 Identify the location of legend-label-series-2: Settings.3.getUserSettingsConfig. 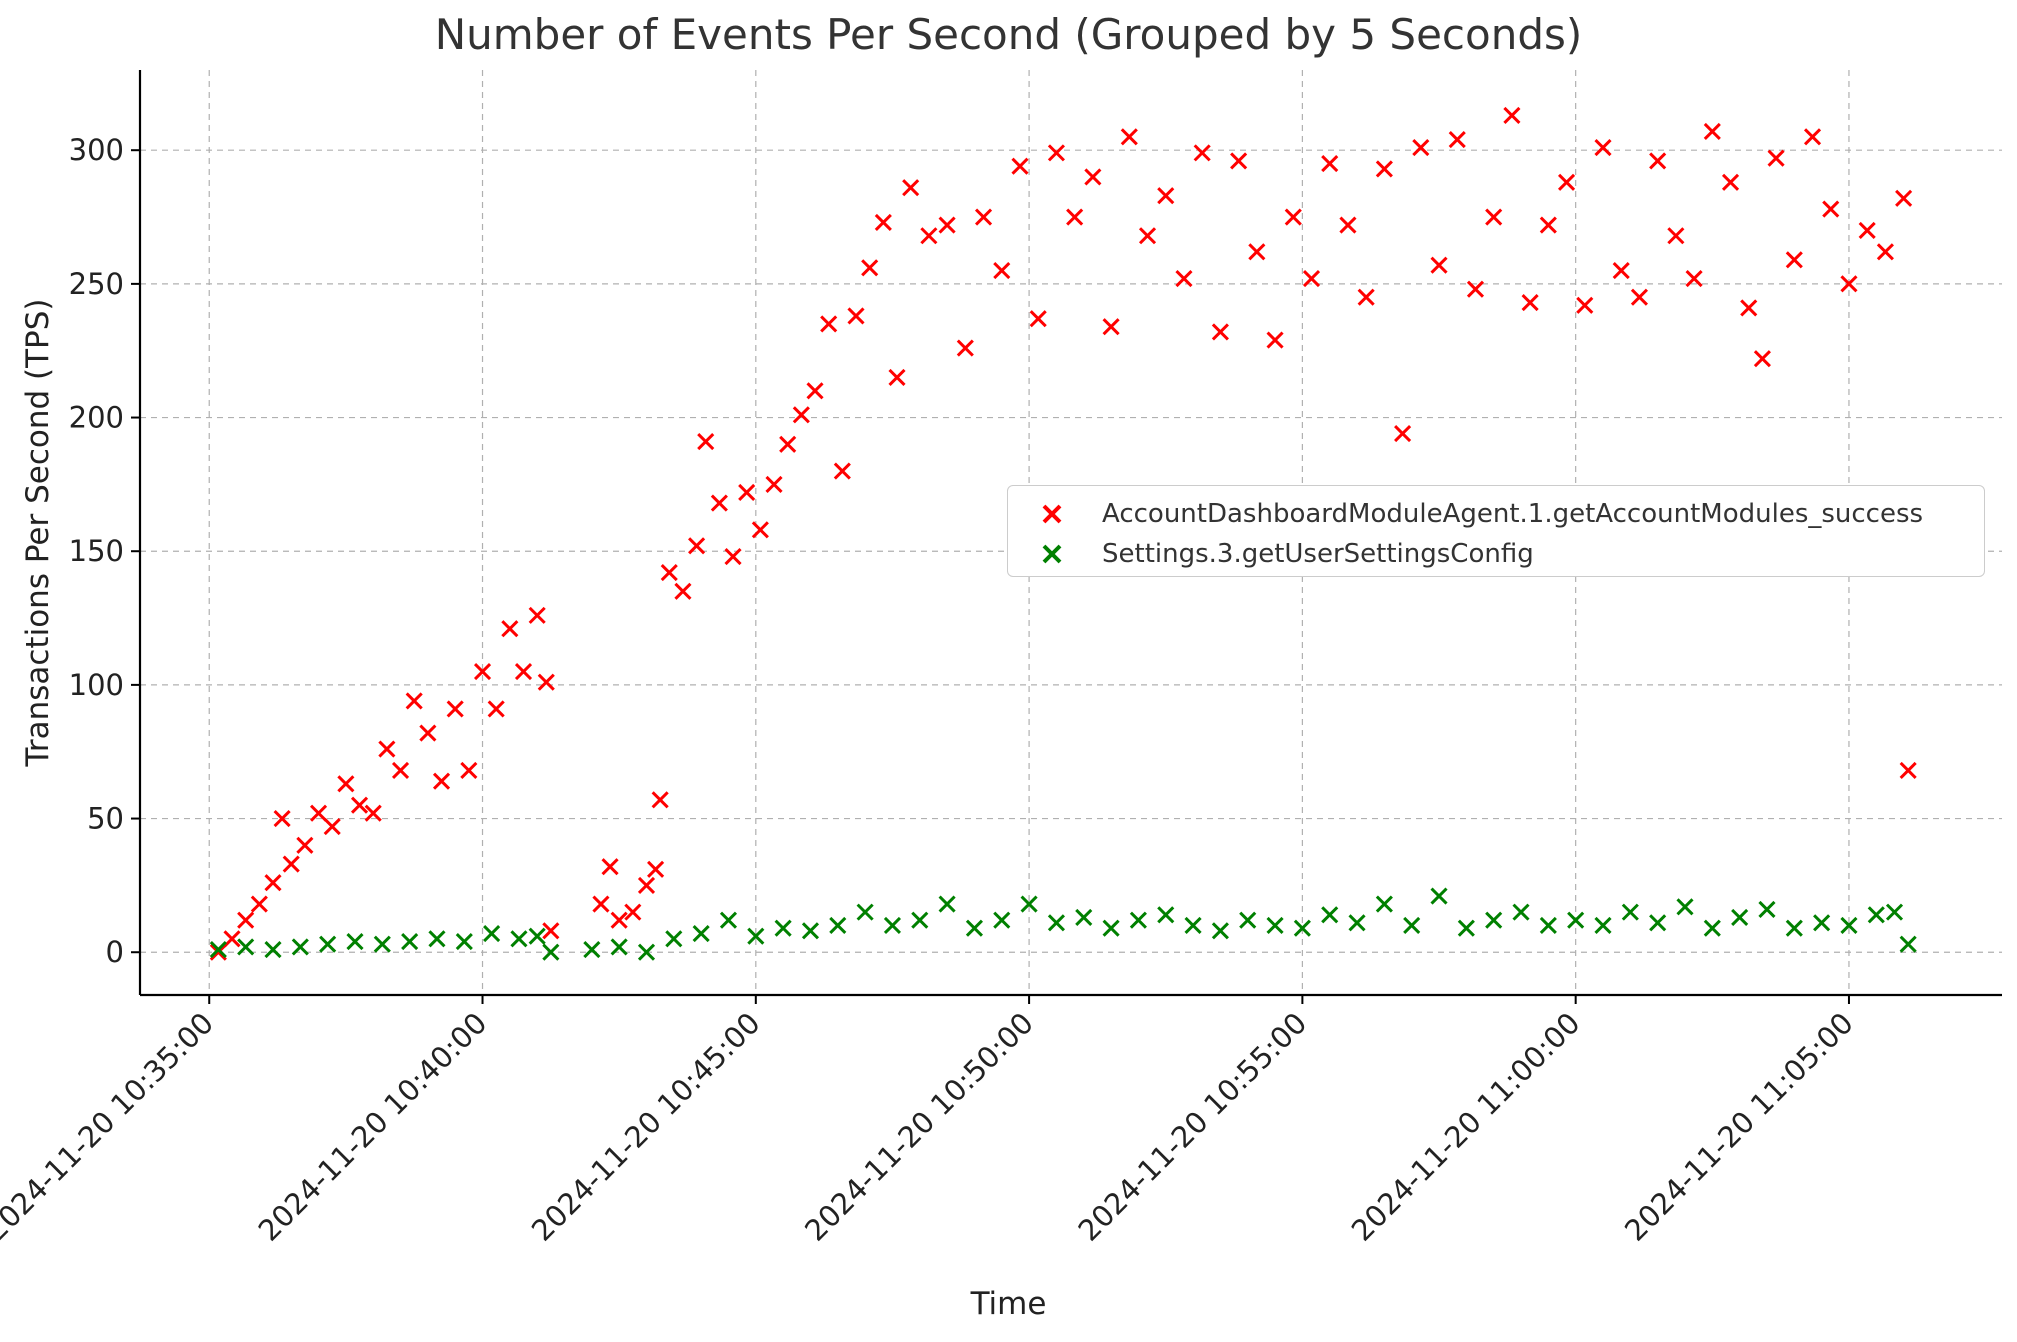
(1318, 554).